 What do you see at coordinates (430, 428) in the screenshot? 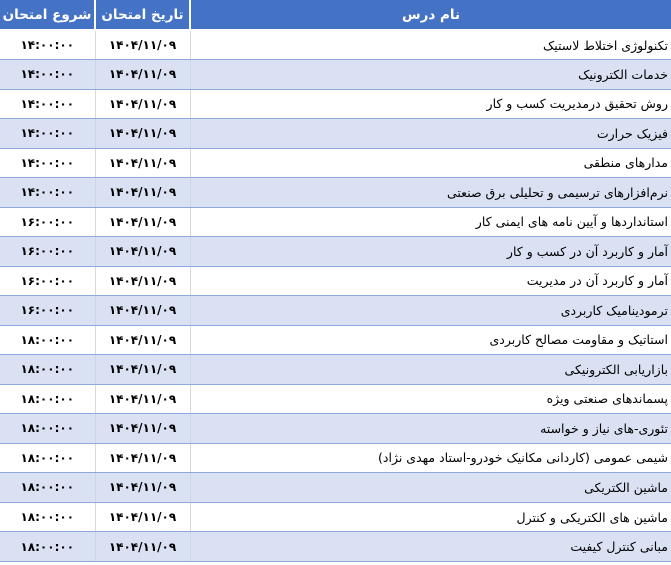
I see `cell-course-name: تئوری-های نیاز و خواسته` at bounding box center [430, 428].